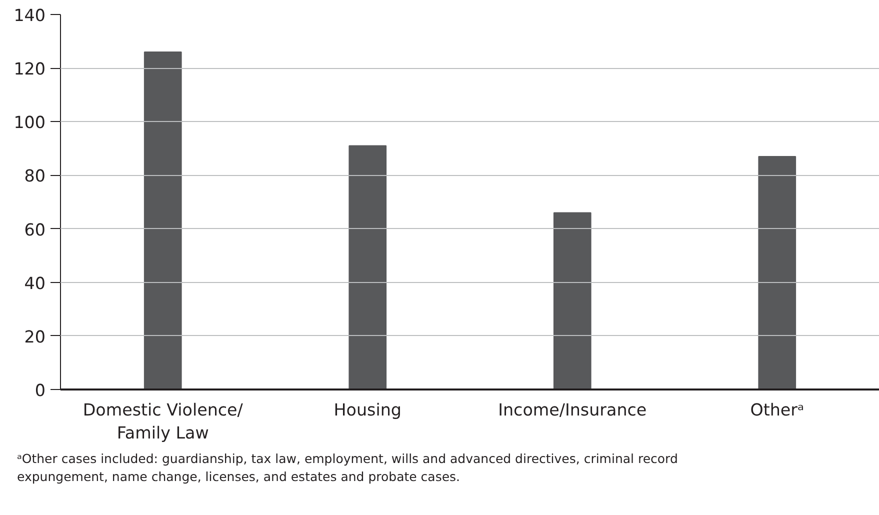 This screenshot has width=879, height=515. I want to click on x-tick-label: Domestic Violence/ Family Law, so click(163, 421).